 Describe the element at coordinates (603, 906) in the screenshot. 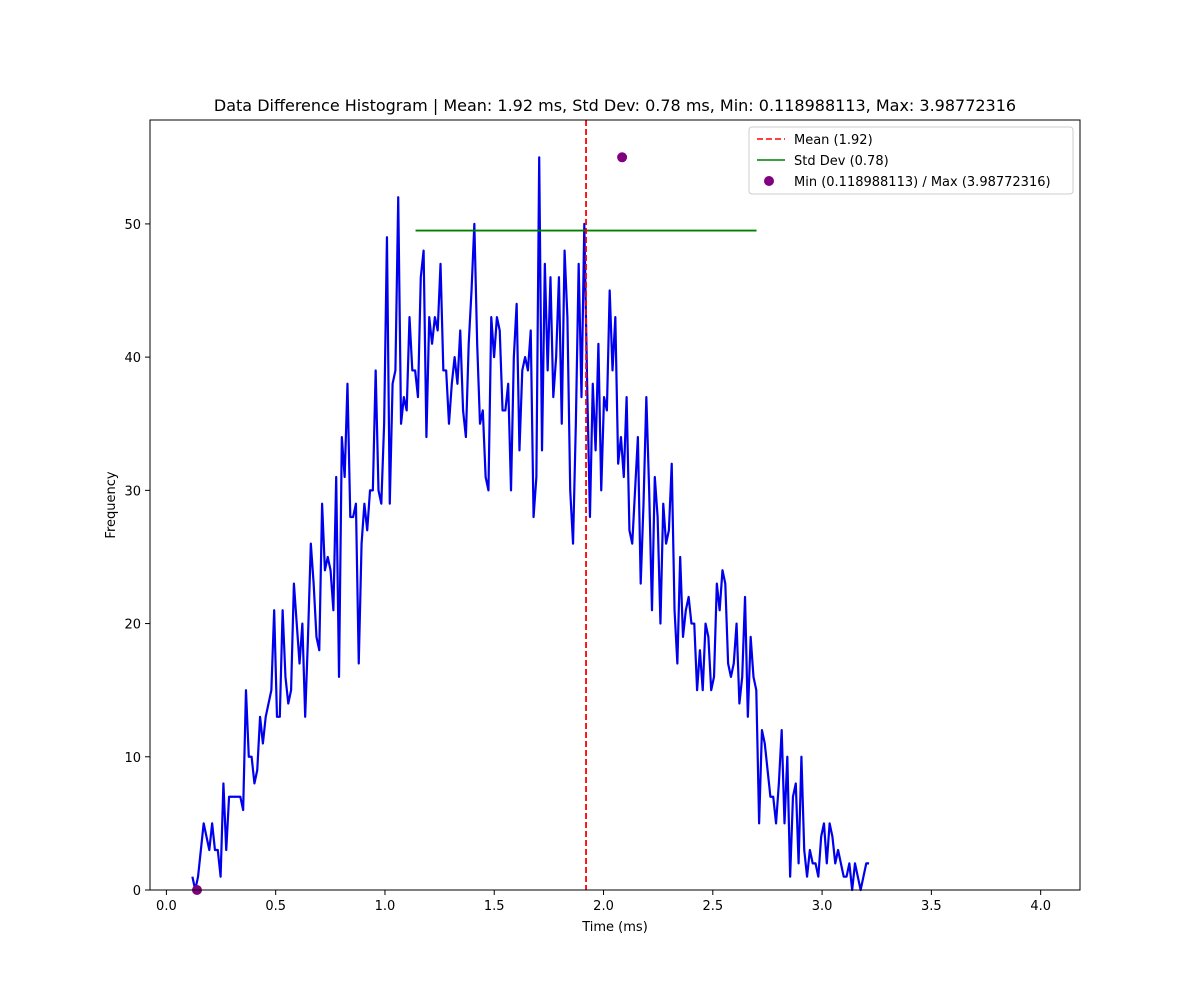

I see `x-tick-label: 2.0` at that location.